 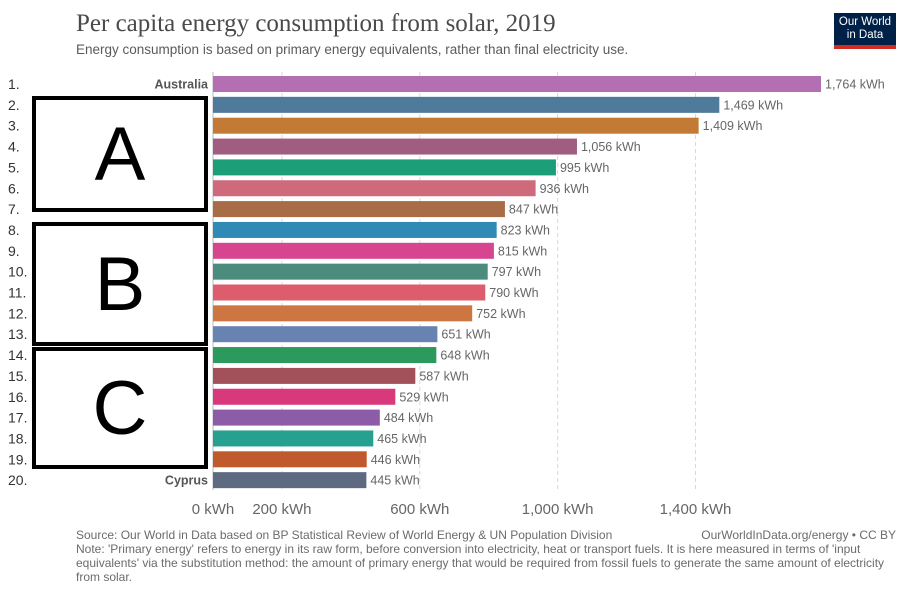 I want to click on owid-logo: Our World in Data, so click(x=865, y=31).